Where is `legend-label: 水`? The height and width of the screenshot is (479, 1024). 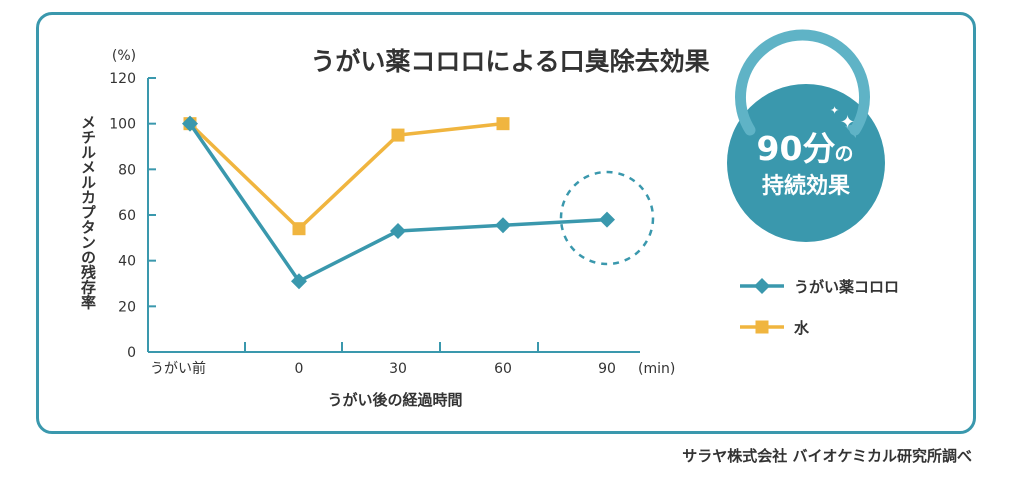
legend-label: 水 is located at coordinates (802, 328).